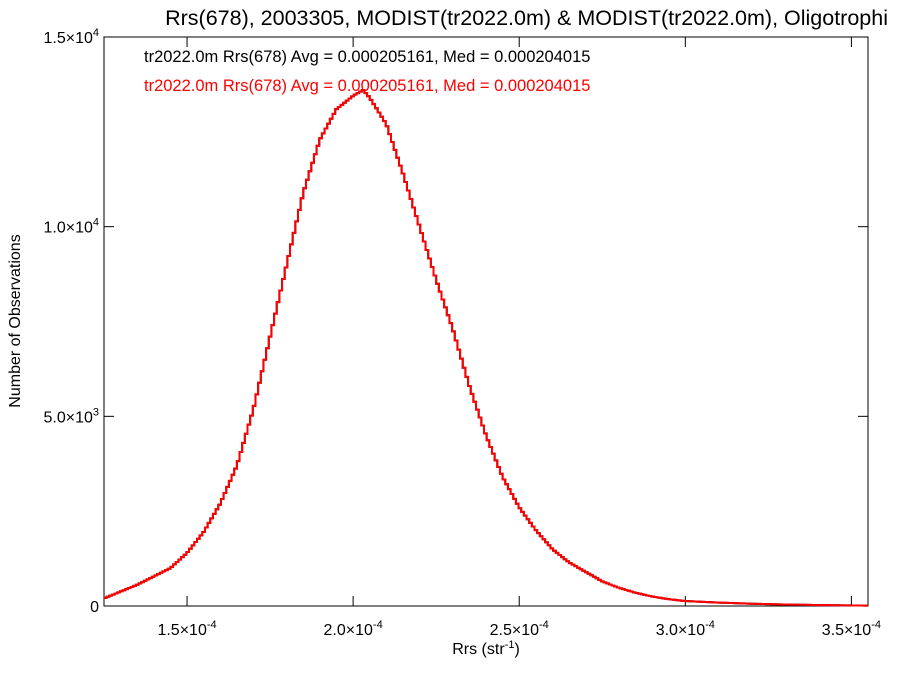  Describe the element at coordinates (94, 607) in the screenshot. I see `y-tick-label: 0` at that location.